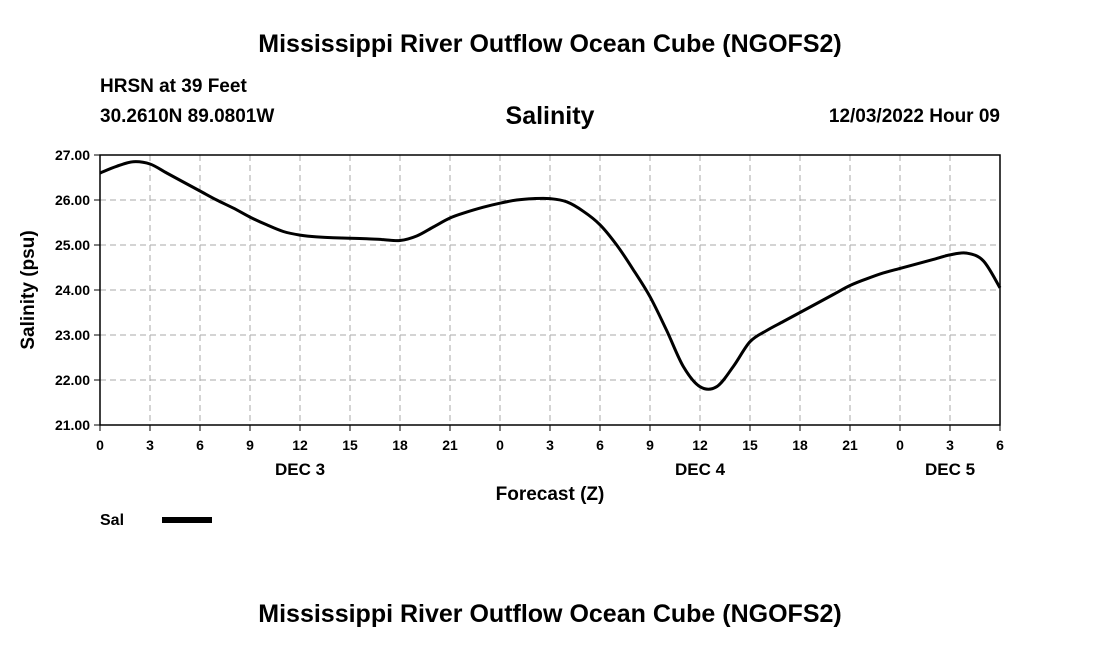  I want to click on x-axis-label: Forecast (Z), so click(550, 494).